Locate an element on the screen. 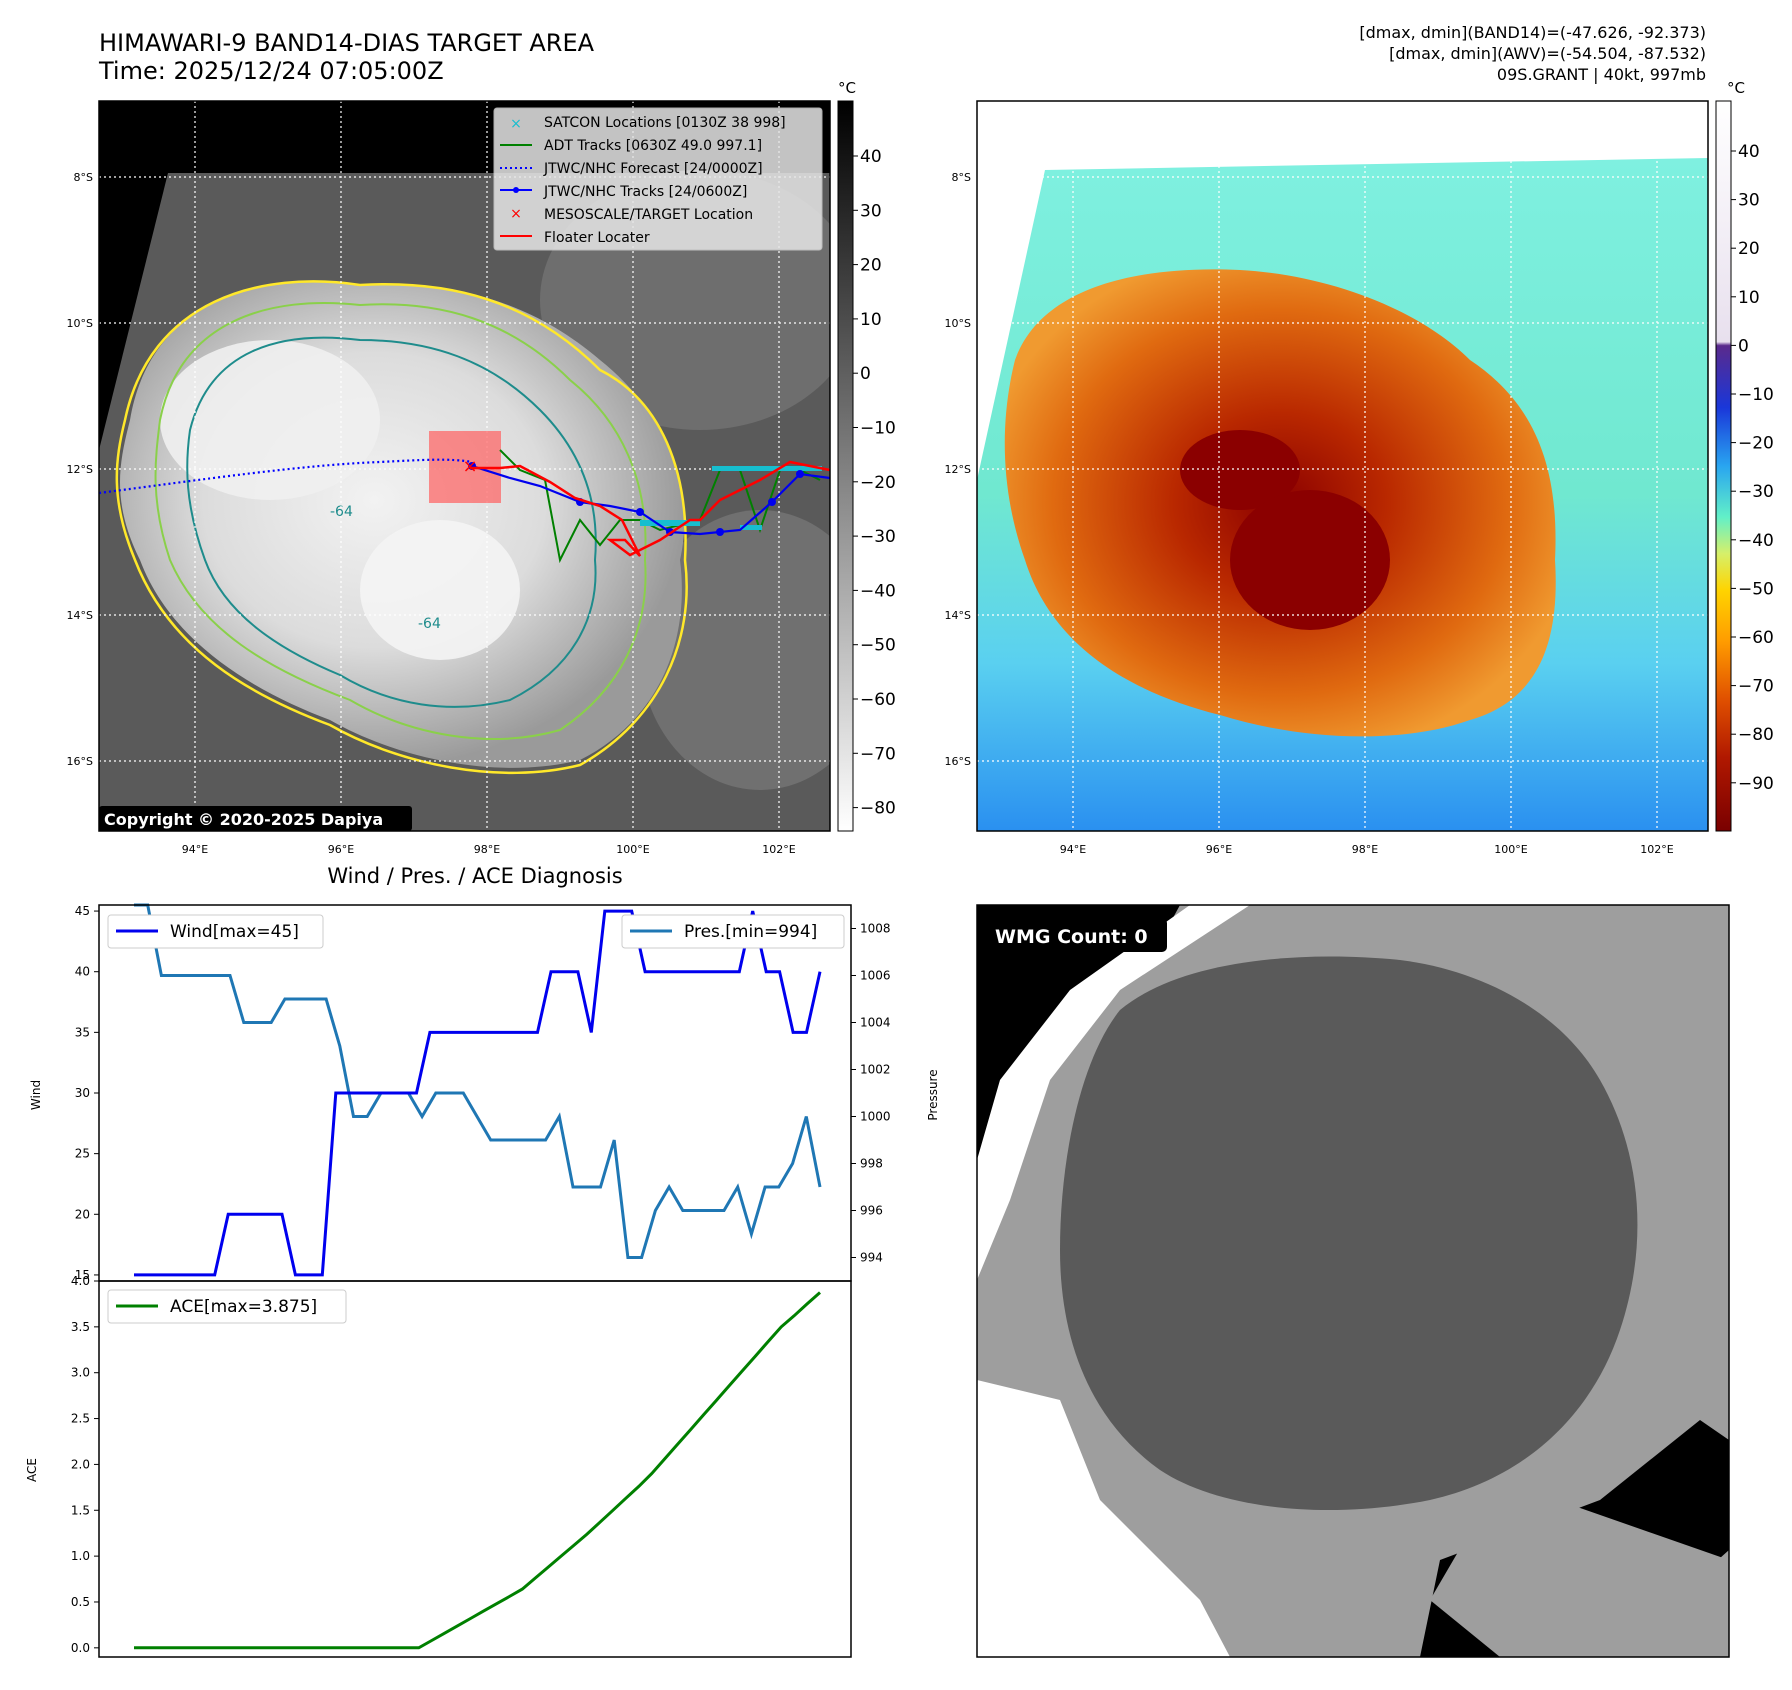 The height and width of the screenshot is (1690, 1792). color-cbar-tick: −40 is located at coordinates (1756, 541).